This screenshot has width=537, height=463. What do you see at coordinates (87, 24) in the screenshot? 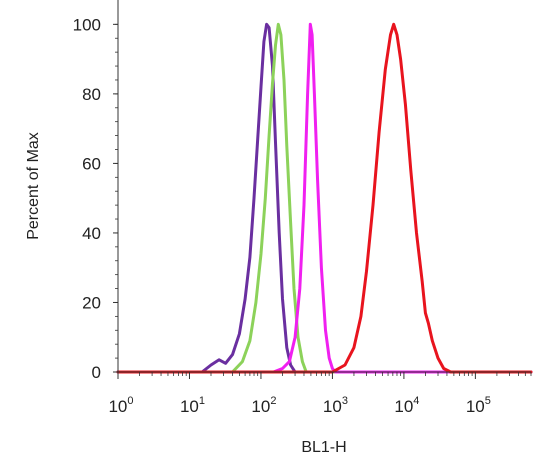
I see `y-tick-label: 100` at bounding box center [87, 24].